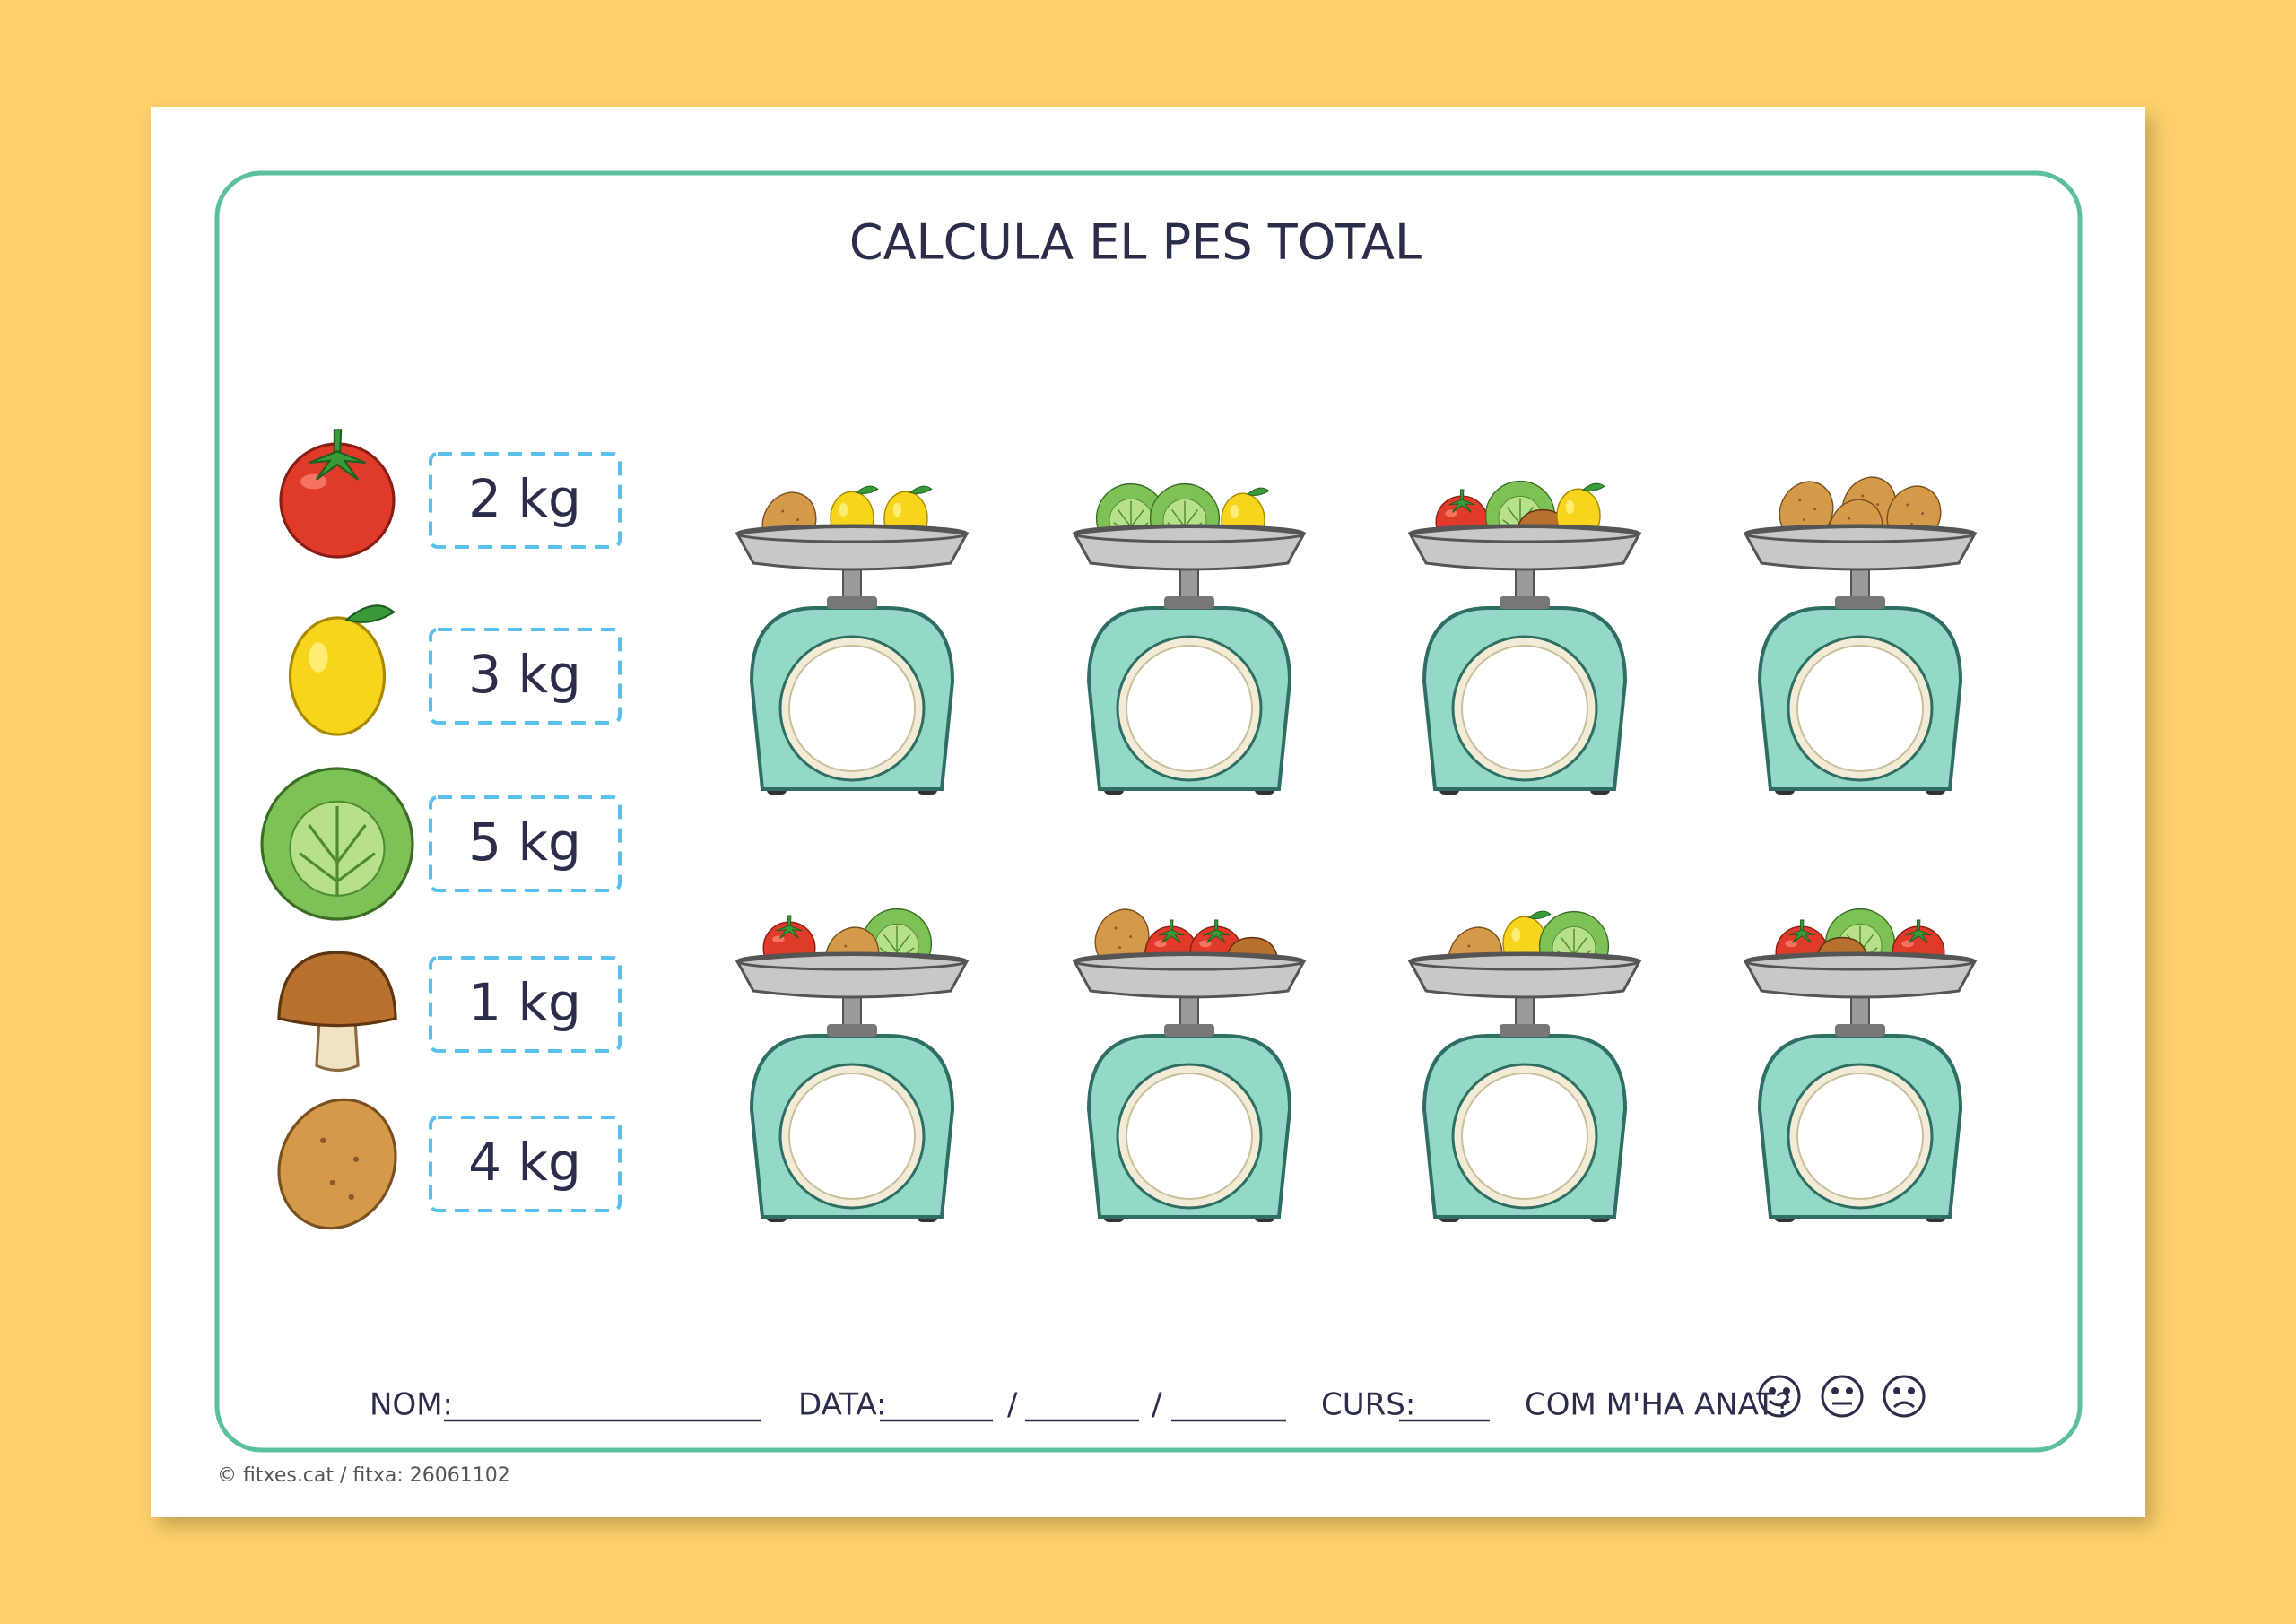 The height and width of the screenshot is (1624, 2296). What do you see at coordinates (441, 829) in the screenshot?
I see `legend: 2 kg 3 kg 5 kg 1 kg 4 kg` at bounding box center [441, 829].